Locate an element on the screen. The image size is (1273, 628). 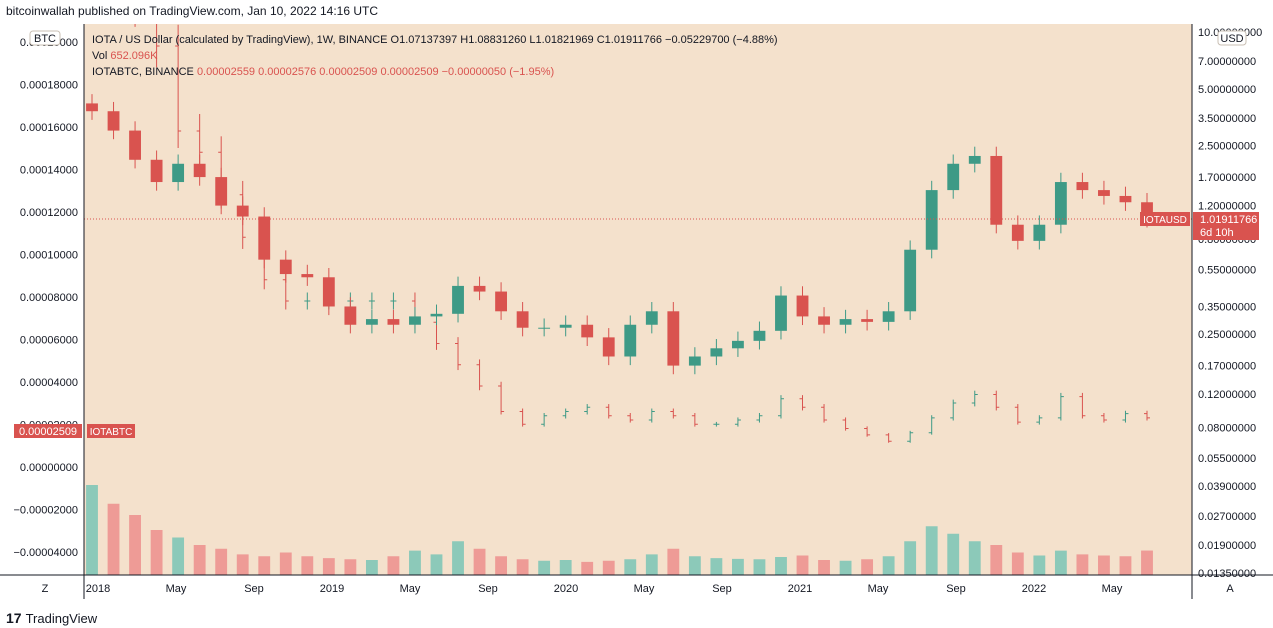
right-tick-label: 0.17000000 is located at coordinates (1227, 367).